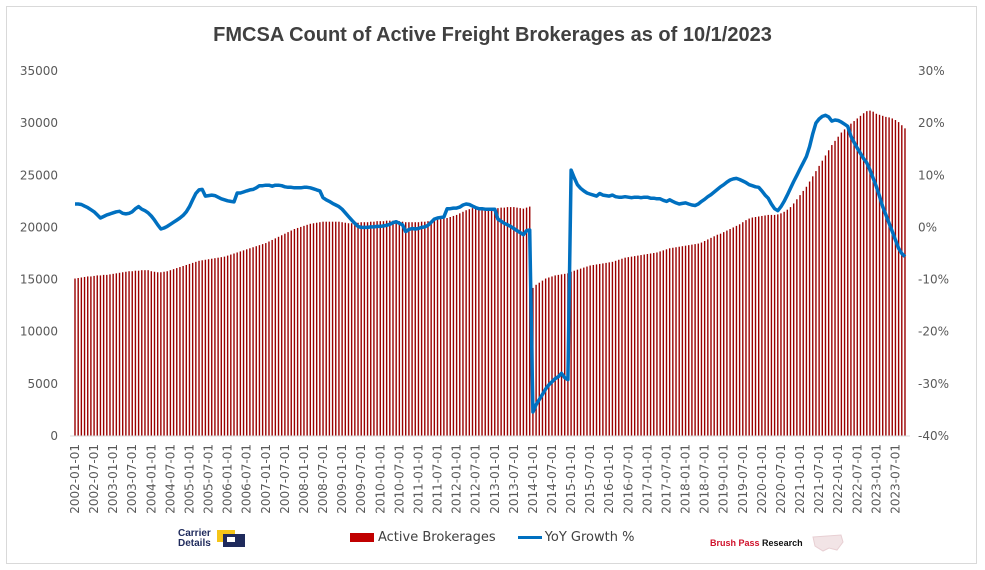  I want to click on x-tick-label: 2014-01-01, so click(533, 479).